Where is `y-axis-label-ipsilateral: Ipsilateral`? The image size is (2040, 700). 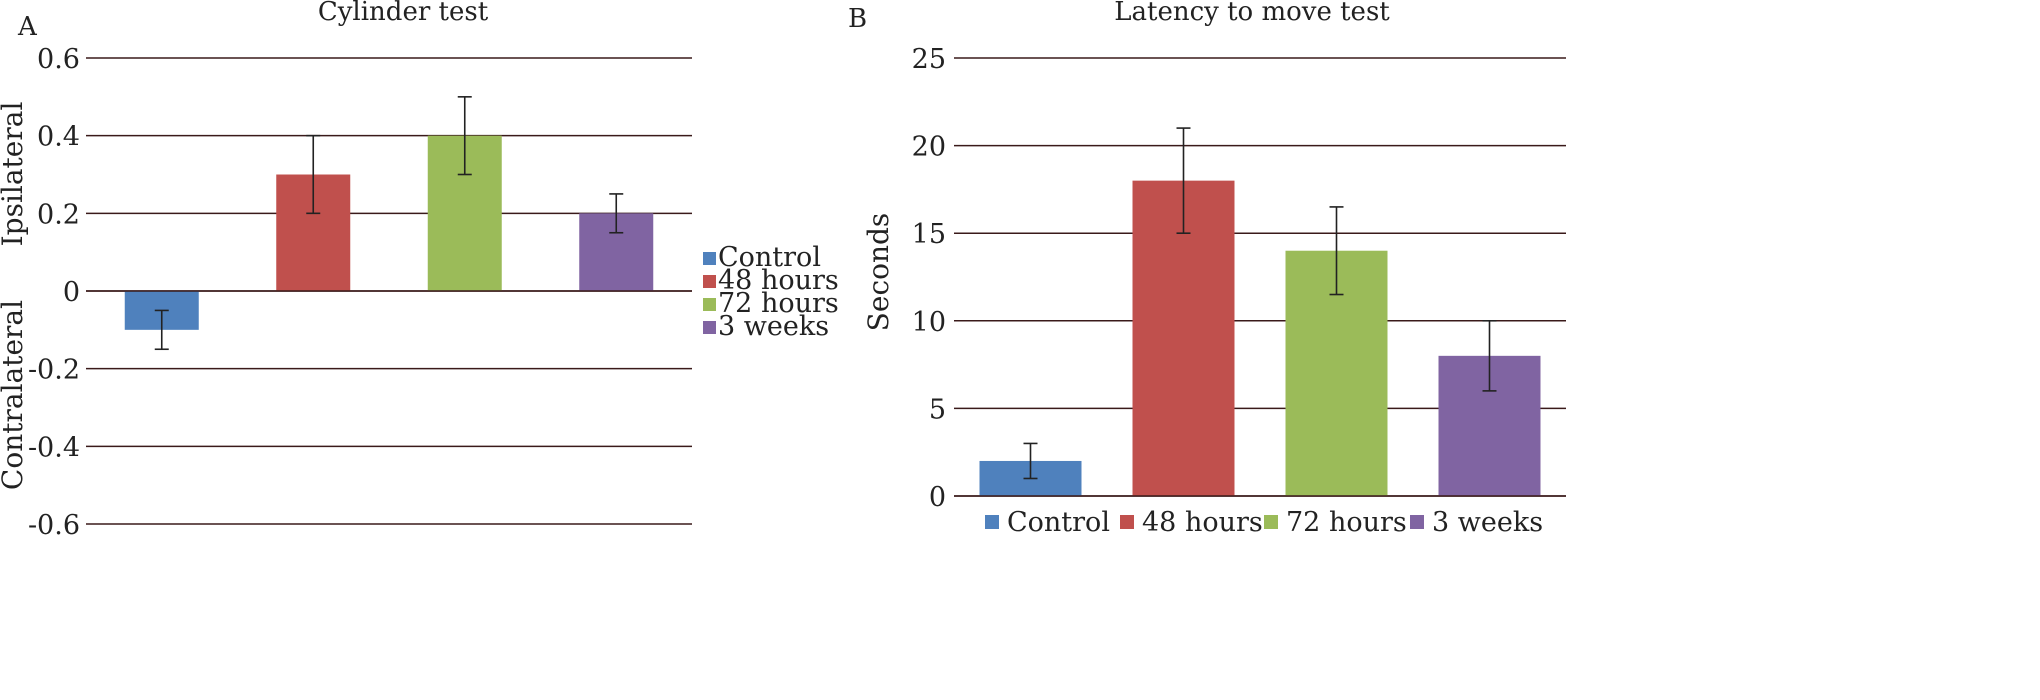
y-axis-label-ipsilateral: Ipsilateral is located at coordinates (14, 174).